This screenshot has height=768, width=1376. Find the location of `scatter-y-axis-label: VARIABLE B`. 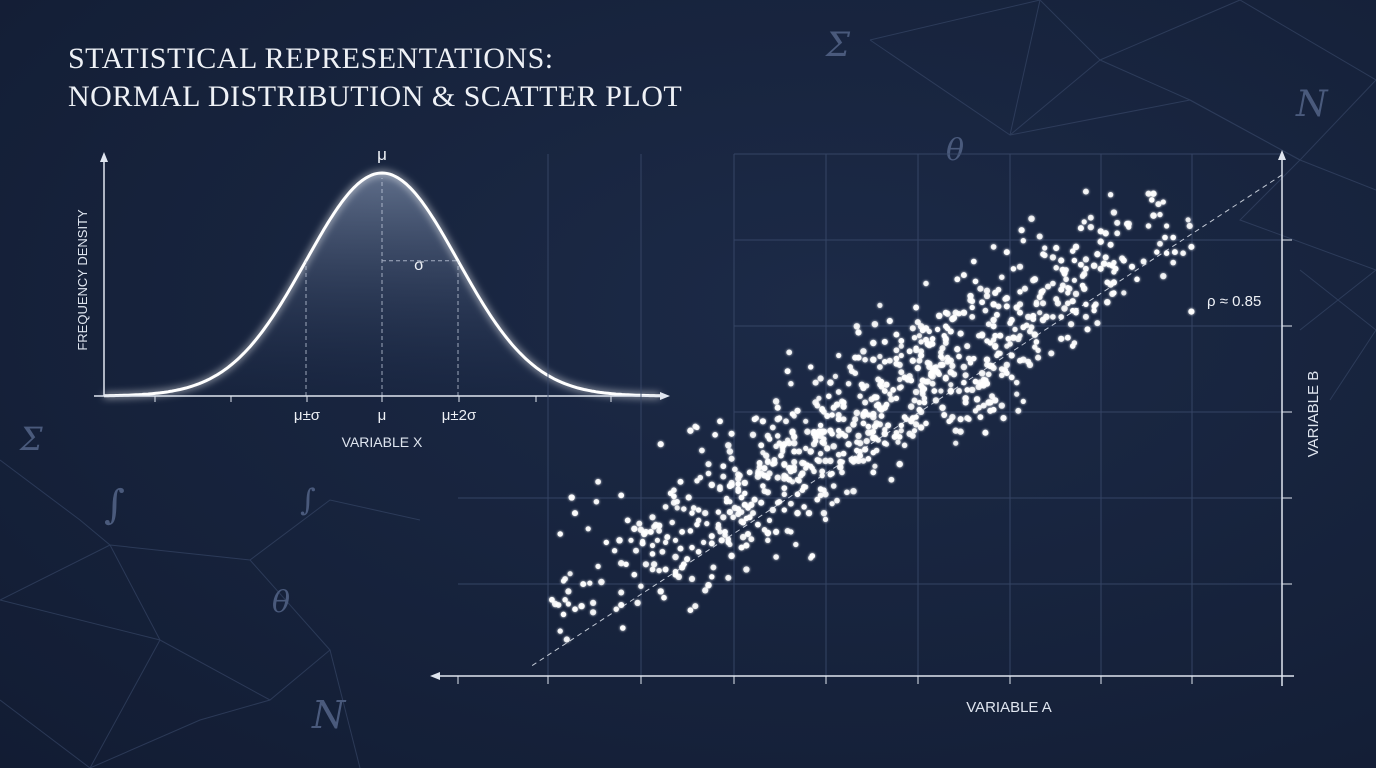

scatter-y-axis-label: VARIABLE B is located at coordinates (1313, 414).